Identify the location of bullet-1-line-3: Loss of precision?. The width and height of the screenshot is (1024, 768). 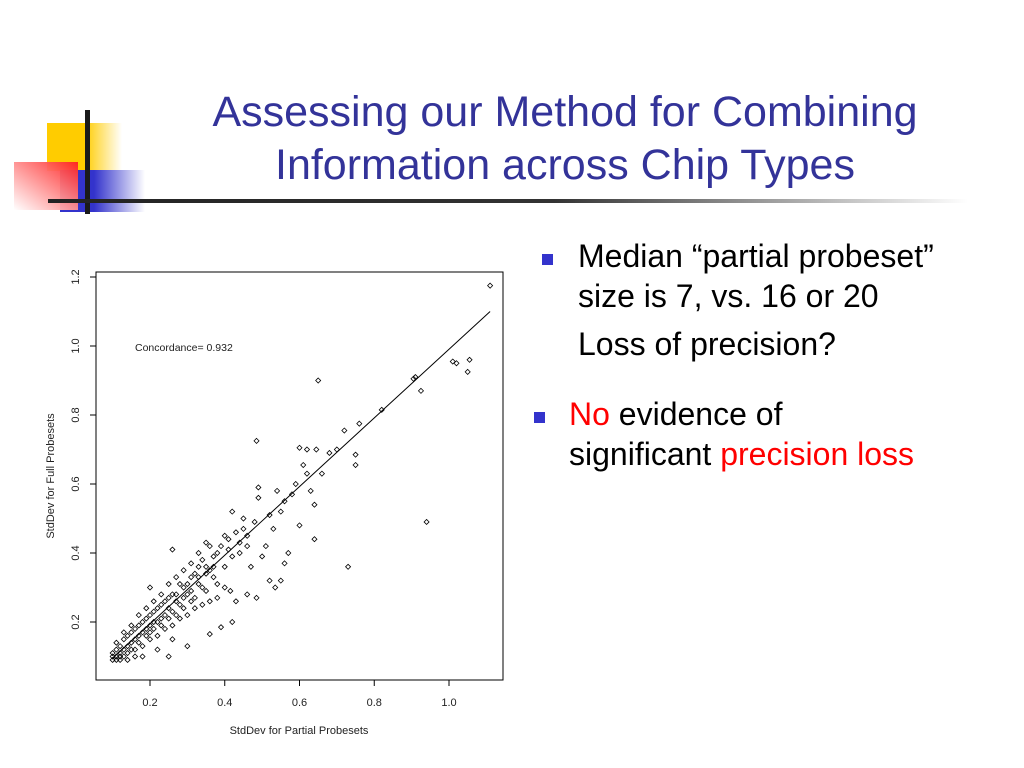
(707, 344).